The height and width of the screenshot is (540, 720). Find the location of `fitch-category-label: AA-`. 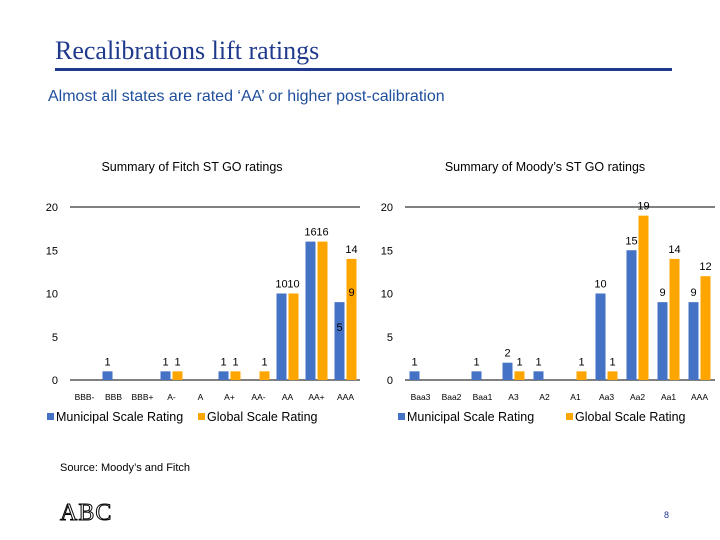

fitch-category-label: AA- is located at coordinates (258, 397).